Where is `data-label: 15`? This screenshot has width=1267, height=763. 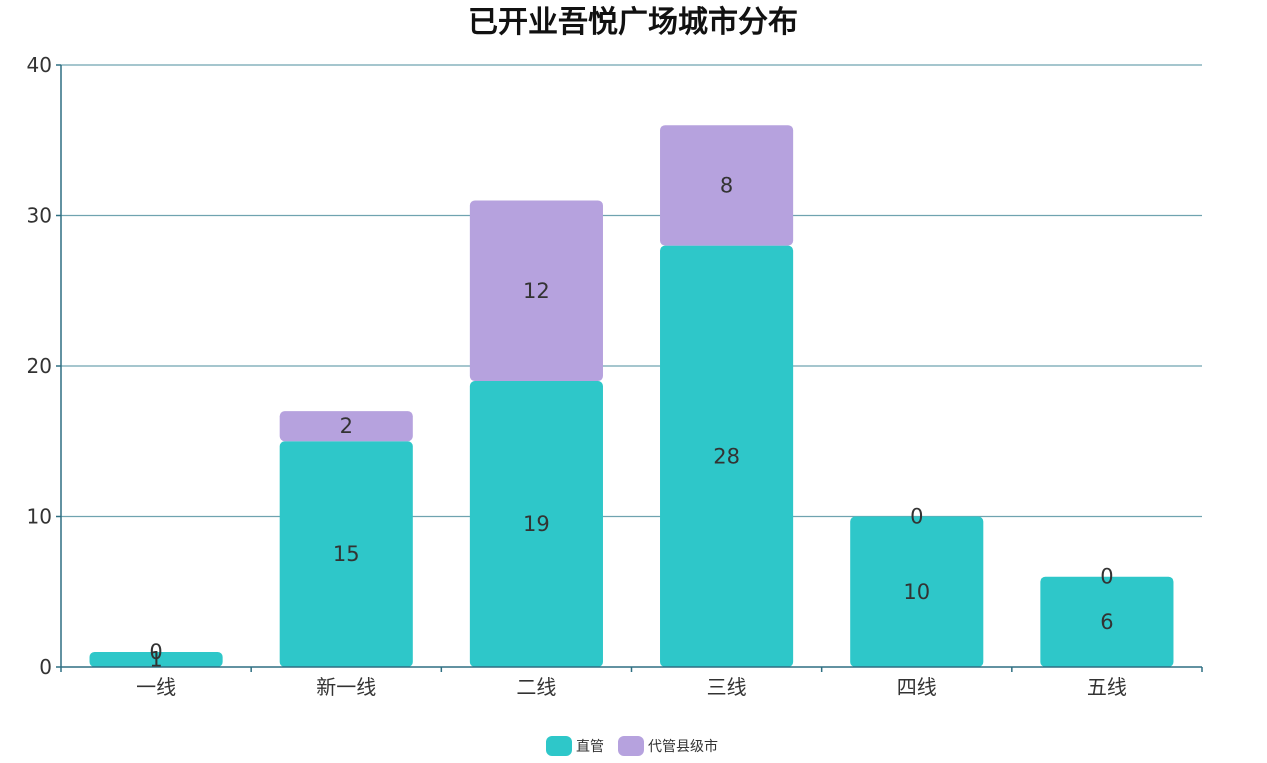
data-label: 15 is located at coordinates (346, 554).